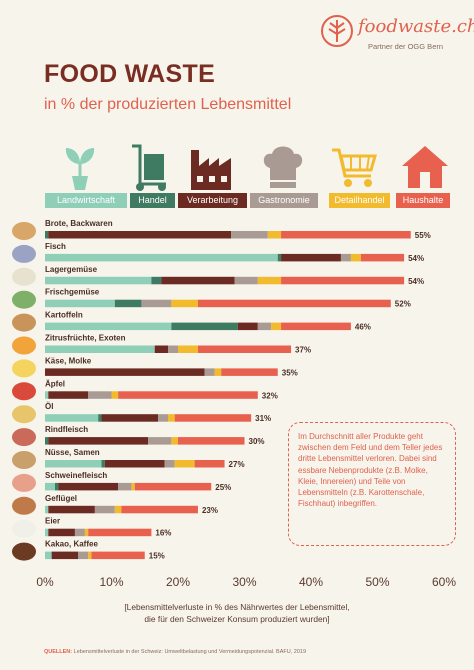  Describe the element at coordinates (157, 556) in the screenshot. I see `total-label: 15%` at that location.